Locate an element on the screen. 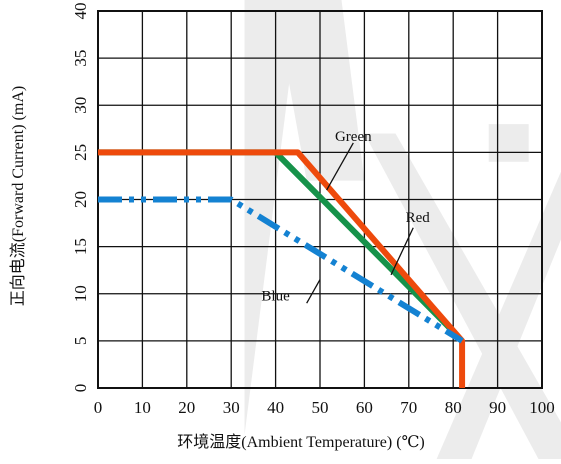 The height and width of the screenshot is (464, 561). y-tick-labels: 0 5 10 15 20 25 30 35 40 is located at coordinates (80, 198).